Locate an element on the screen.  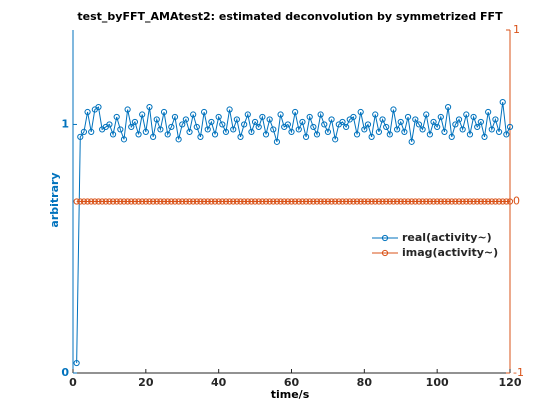
legend-label: real(activity~) is located at coordinates (447, 237).